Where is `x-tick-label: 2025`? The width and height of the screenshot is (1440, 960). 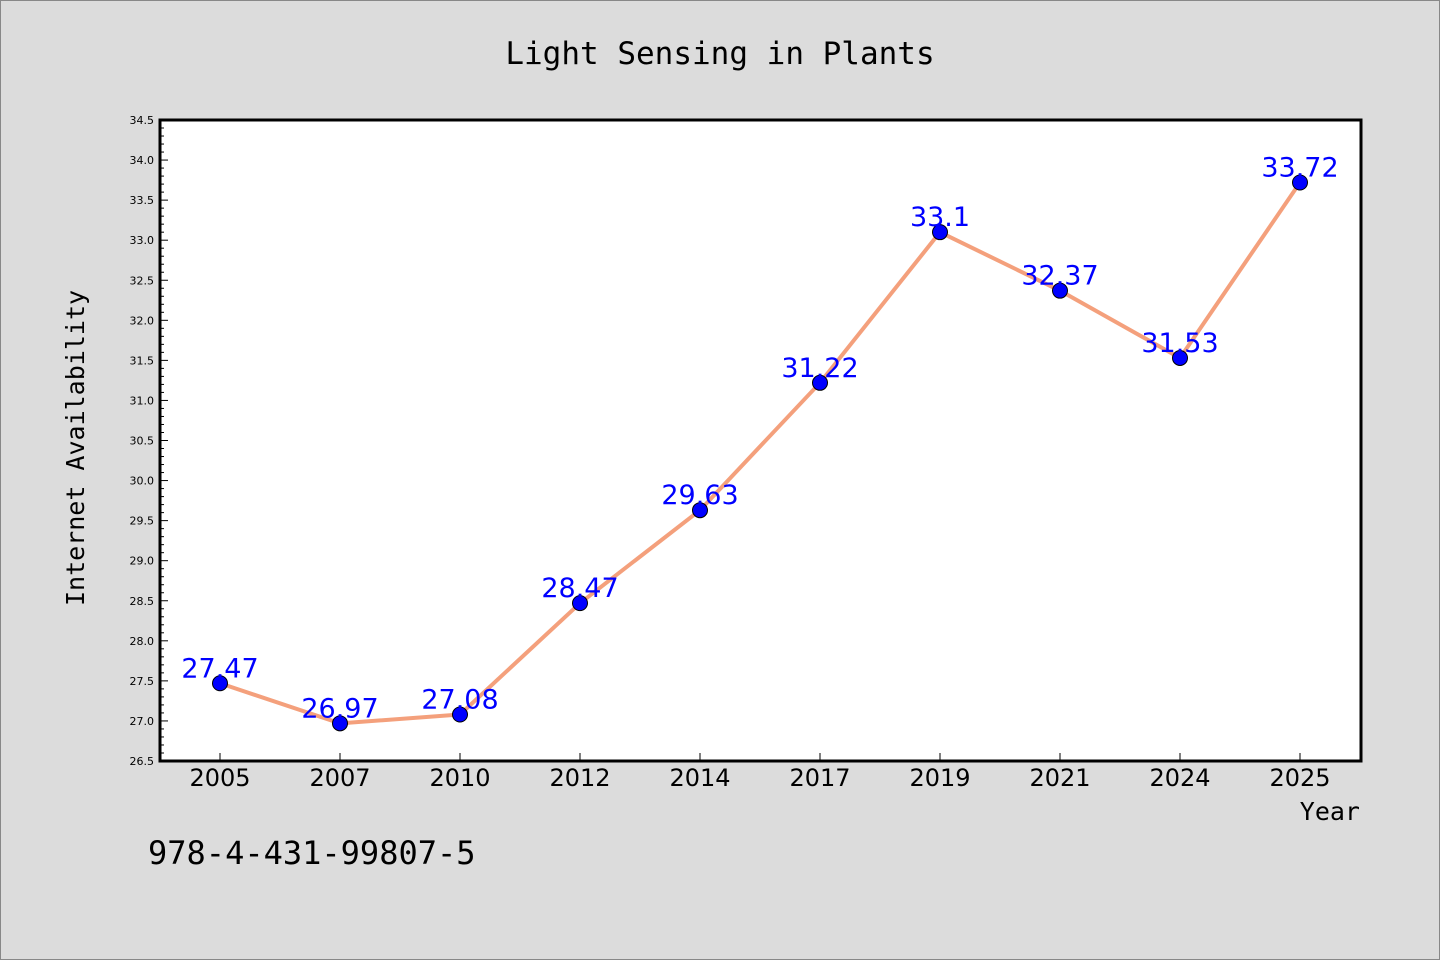
x-tick-label: 2025 is located at coordinates (1299, 778).